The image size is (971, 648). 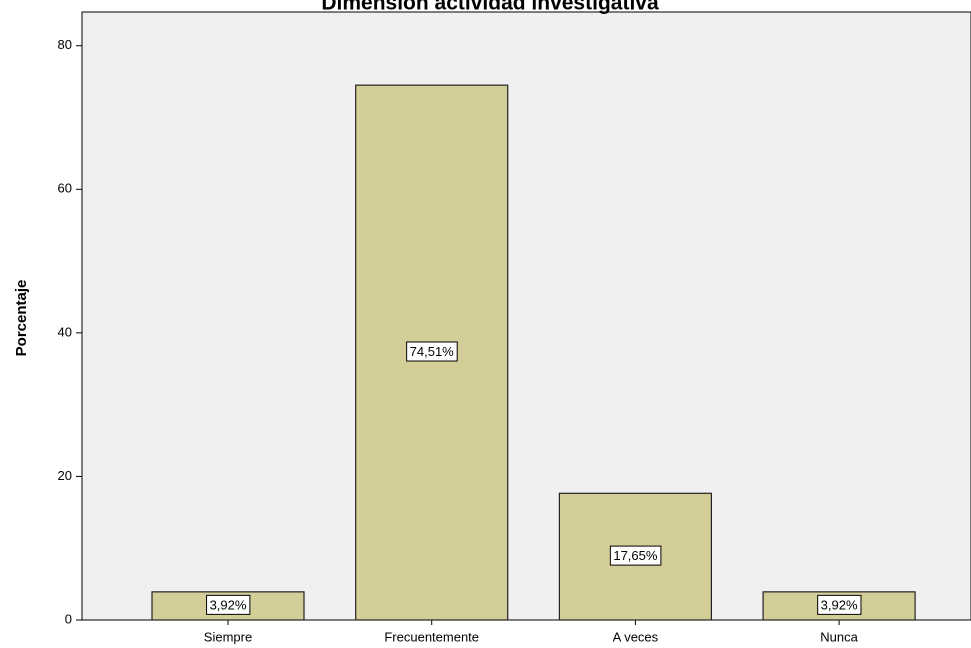 What do you see at coordinates (636, 636) in the screenshot?
I see `x-tick-label: A veces` at bounding box center [636, 636].